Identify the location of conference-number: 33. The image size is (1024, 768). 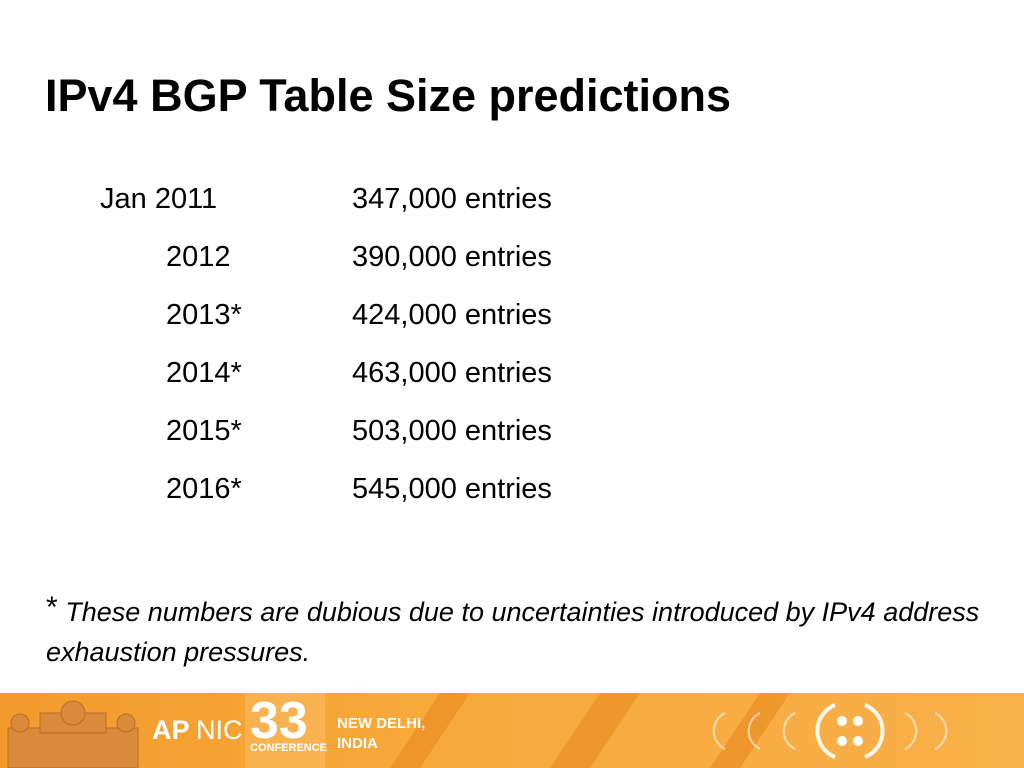
(279, 721).